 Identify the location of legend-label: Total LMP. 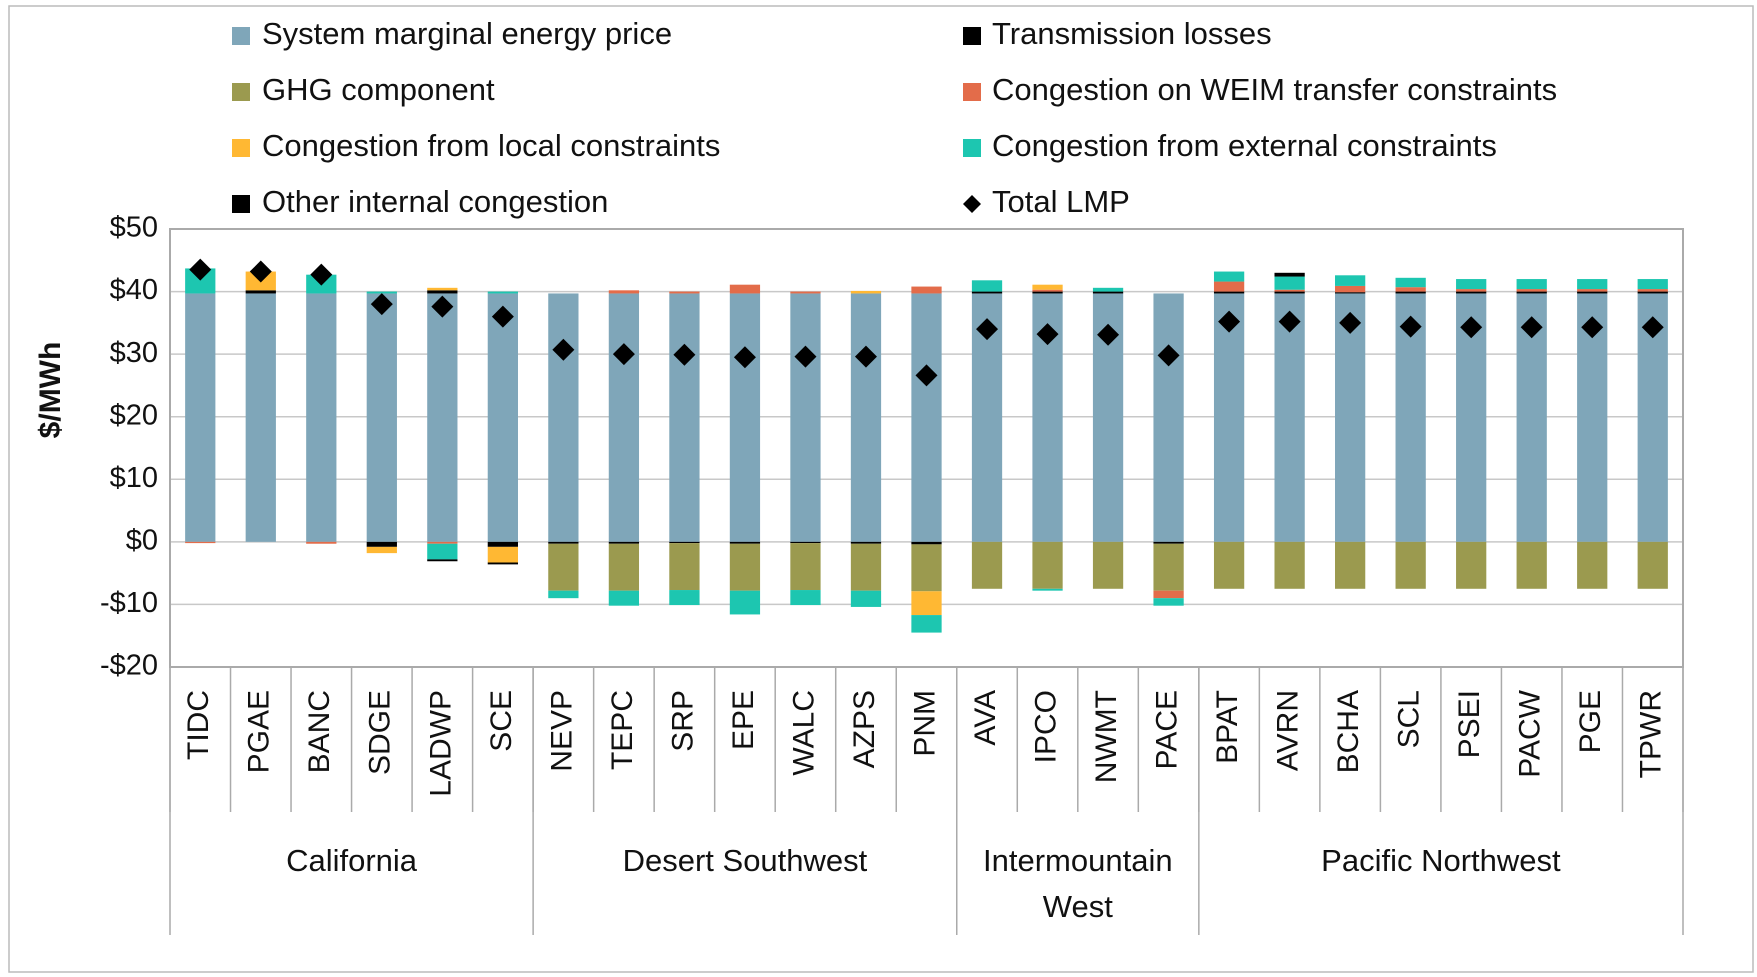
(1061, 201).